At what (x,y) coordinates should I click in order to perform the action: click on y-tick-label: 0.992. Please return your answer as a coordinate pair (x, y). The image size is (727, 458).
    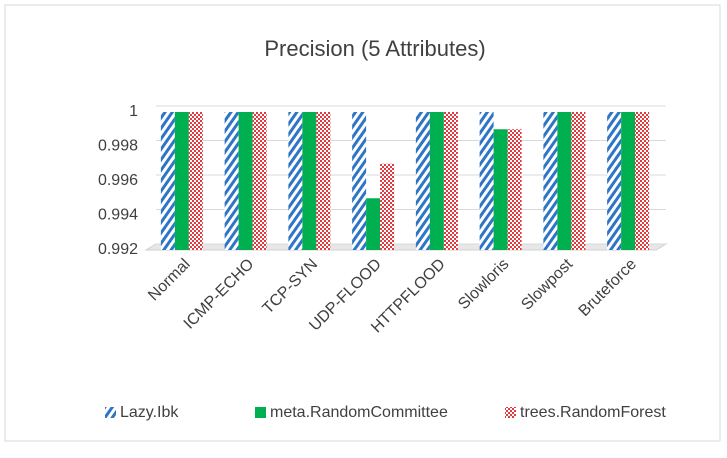
    Looking at the image, I should click on (118, 249).